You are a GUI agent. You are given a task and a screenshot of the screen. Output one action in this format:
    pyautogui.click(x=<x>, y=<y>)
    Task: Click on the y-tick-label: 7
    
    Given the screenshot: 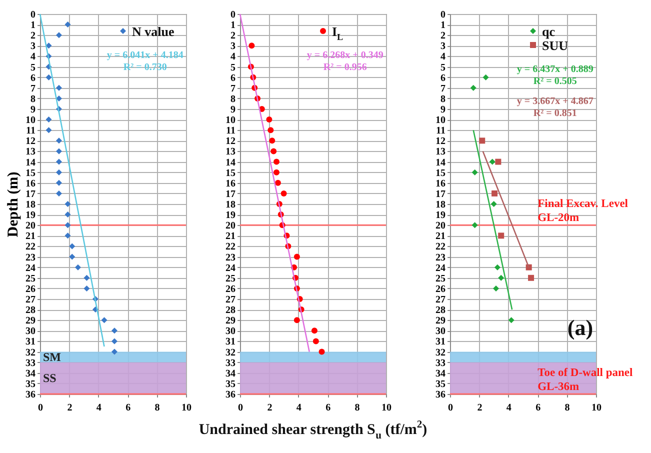 What is the action you would take?
    pyautogui.click(x=233, y=88)
    